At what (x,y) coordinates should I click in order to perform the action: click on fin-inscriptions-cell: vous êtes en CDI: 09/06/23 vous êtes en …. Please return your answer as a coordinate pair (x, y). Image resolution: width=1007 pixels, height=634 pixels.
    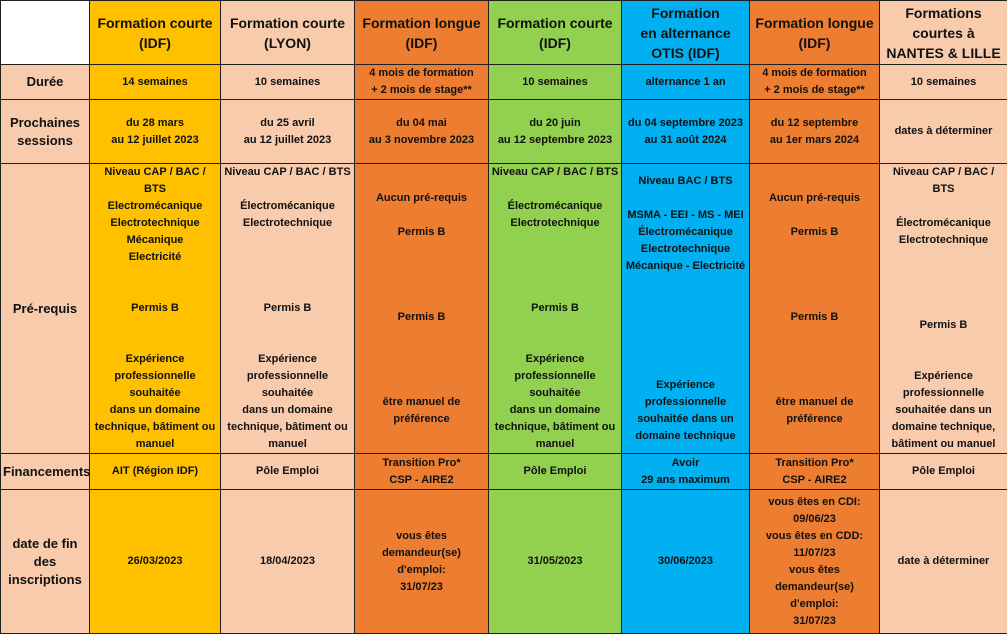
    Looking at the image, I should click on (815, 562).